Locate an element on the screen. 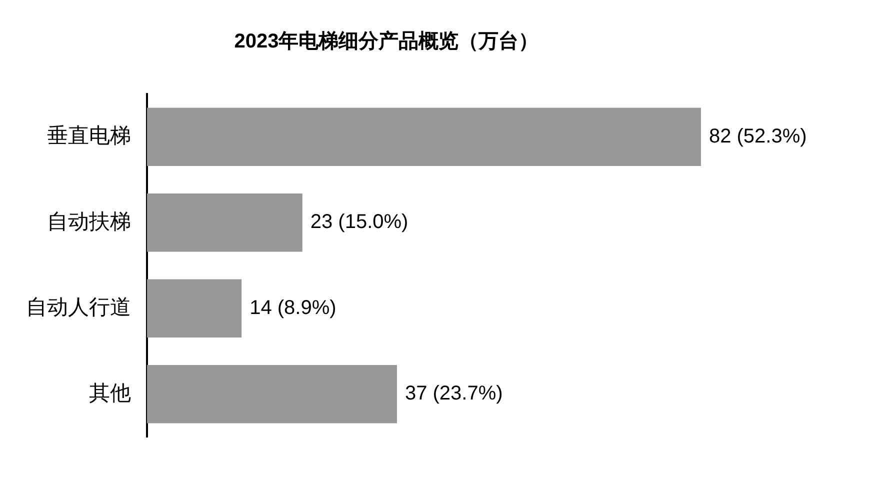 This screenshot has width=885, height=487. data-label: 82 (52.3%) is located at coordinates (757, 136).